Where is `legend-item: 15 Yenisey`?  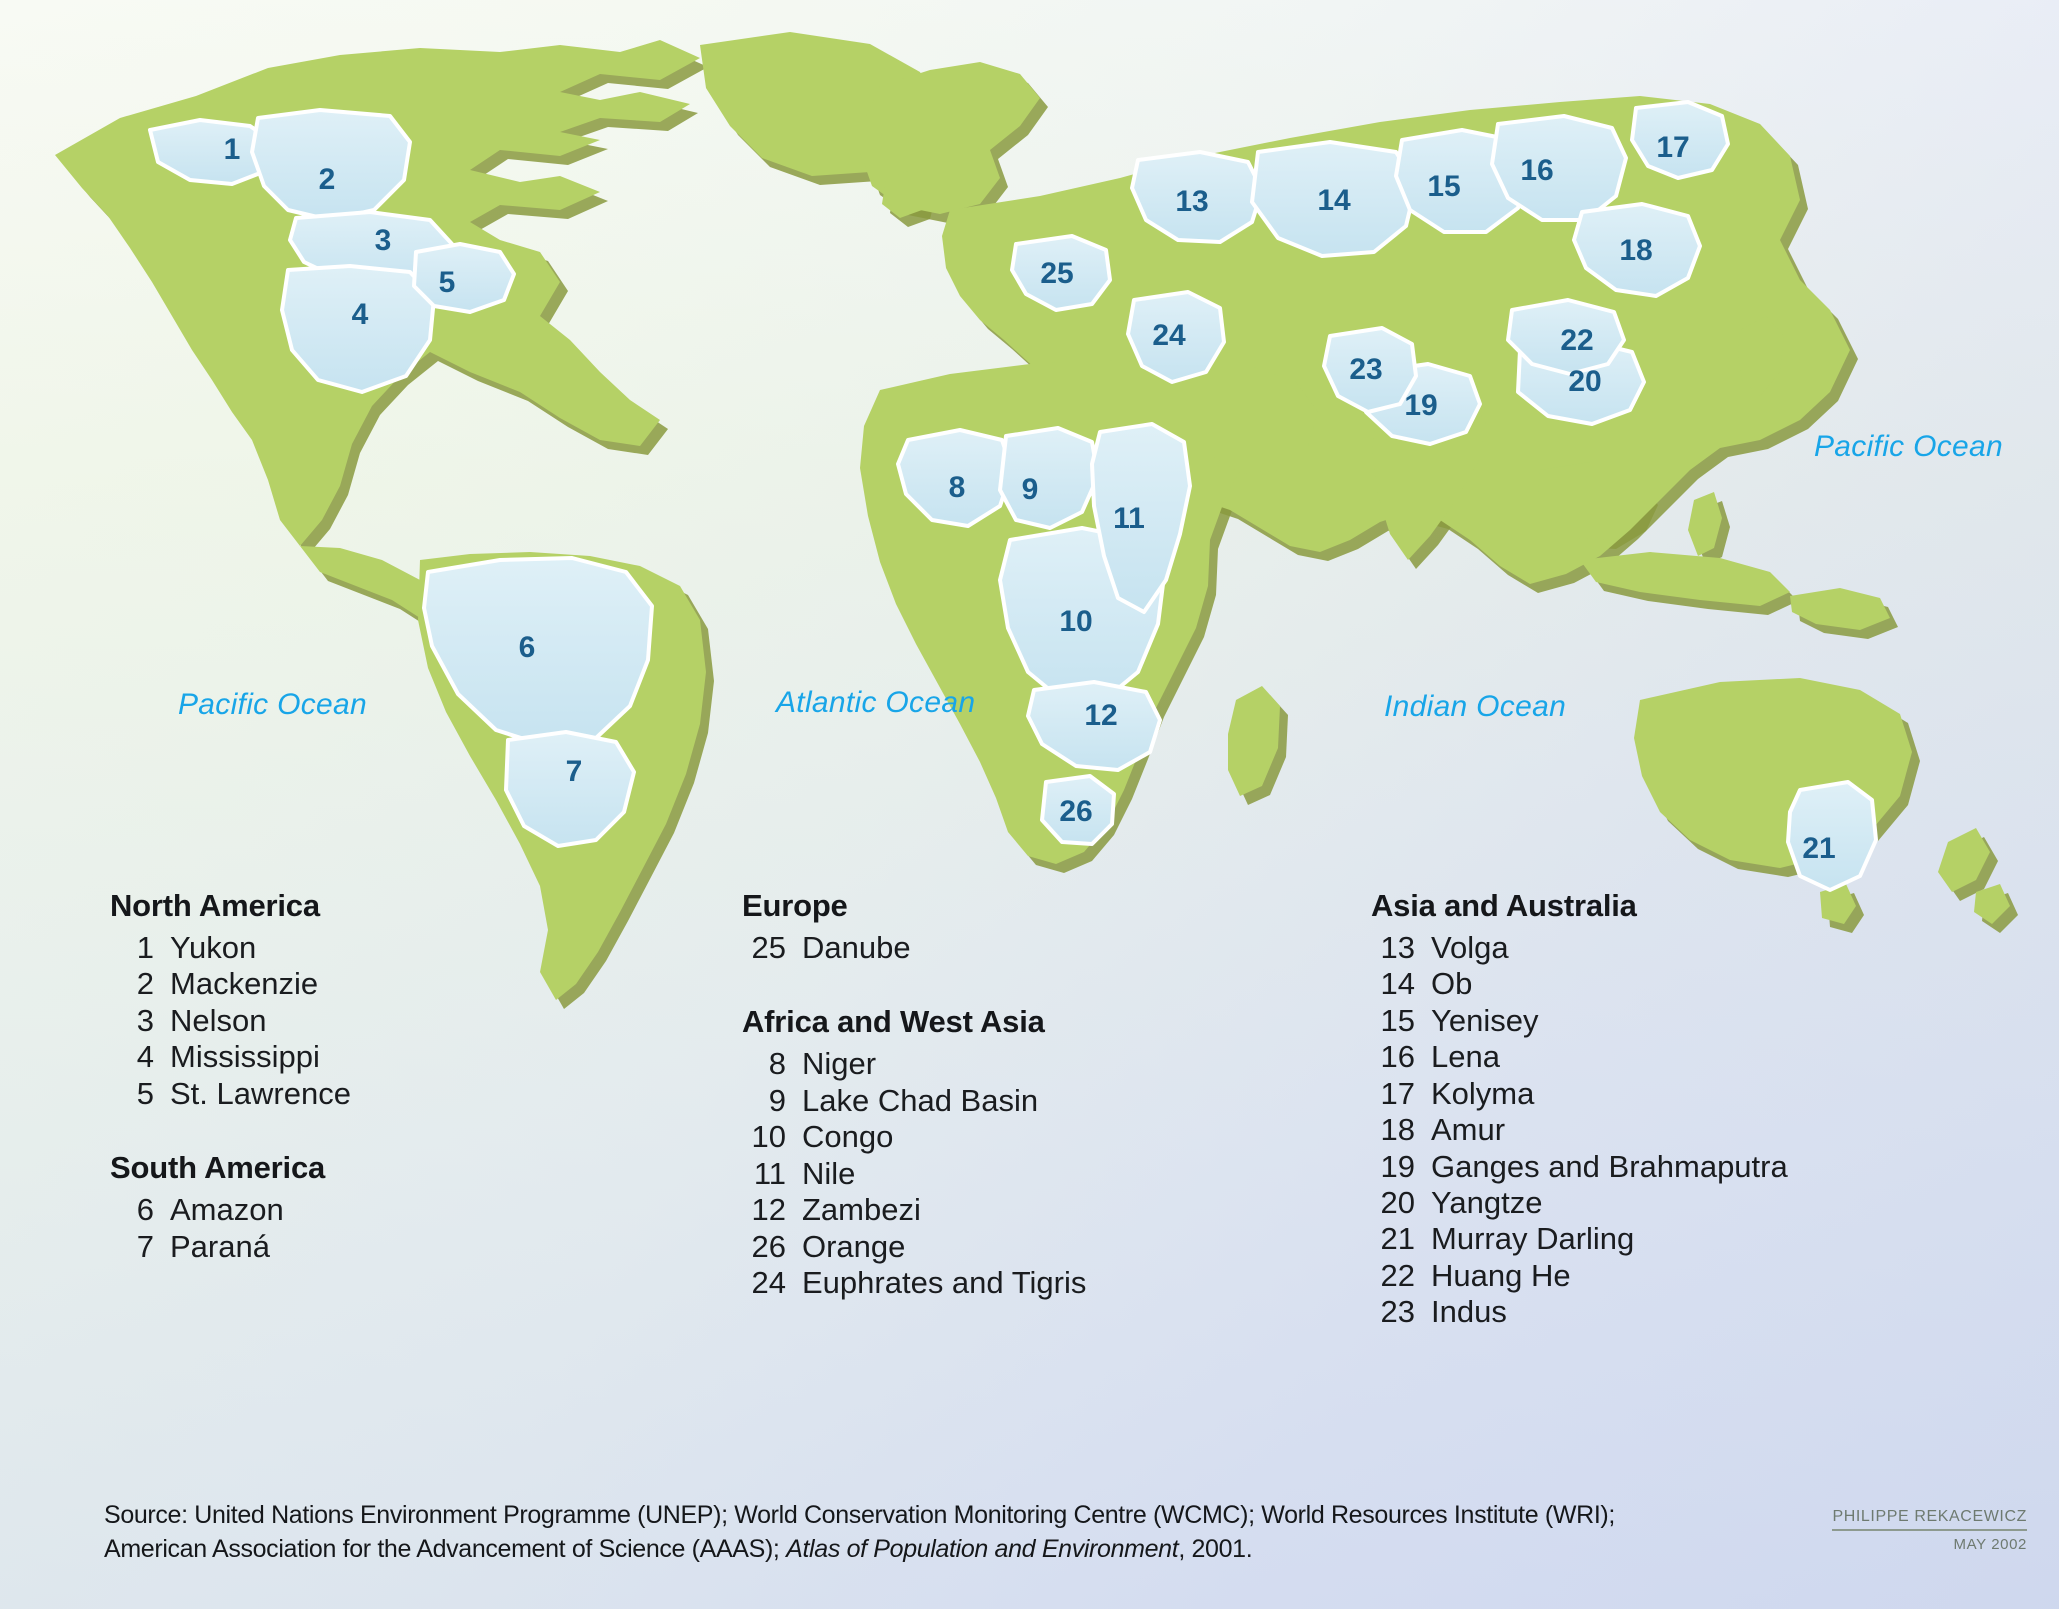 legend-item: 15 Yenisey is located at coordinates (1651, 1021).